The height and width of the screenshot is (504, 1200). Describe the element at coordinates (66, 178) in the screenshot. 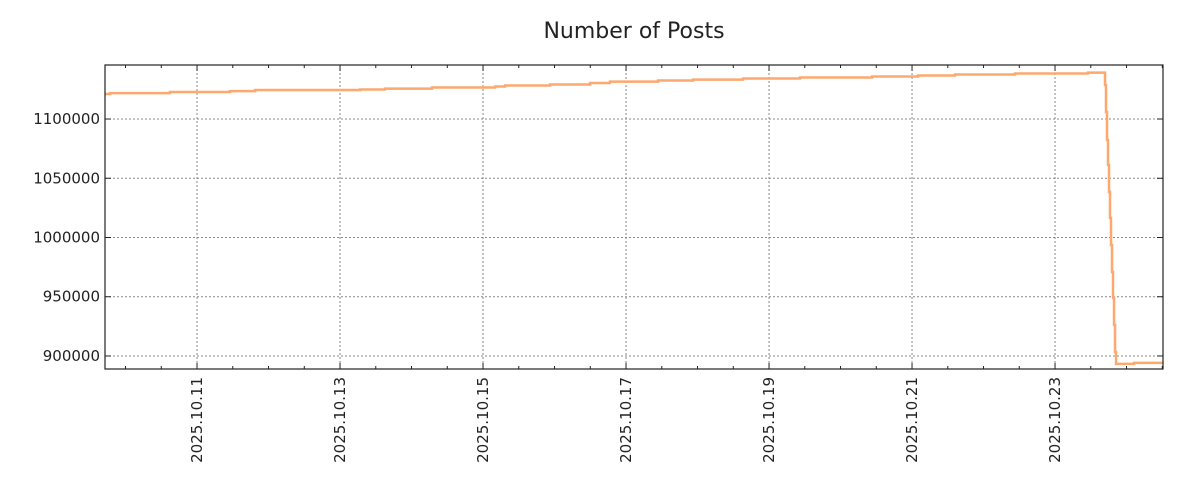

I see `y-tick-label: 1050000` at that location.